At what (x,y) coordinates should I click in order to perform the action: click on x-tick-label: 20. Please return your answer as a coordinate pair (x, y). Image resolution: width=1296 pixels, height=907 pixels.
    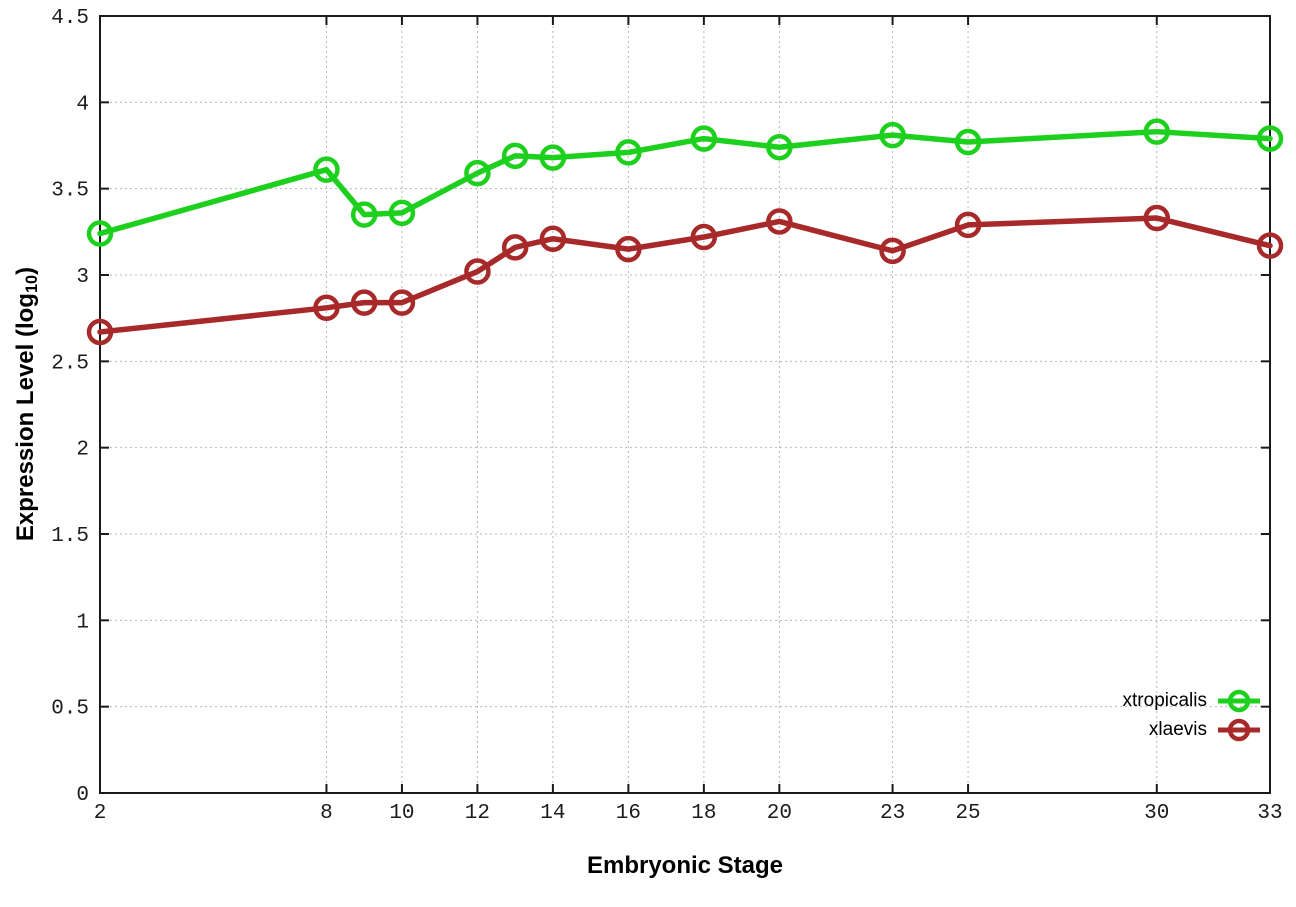
    Looking at the image, I should click on (779, 813).